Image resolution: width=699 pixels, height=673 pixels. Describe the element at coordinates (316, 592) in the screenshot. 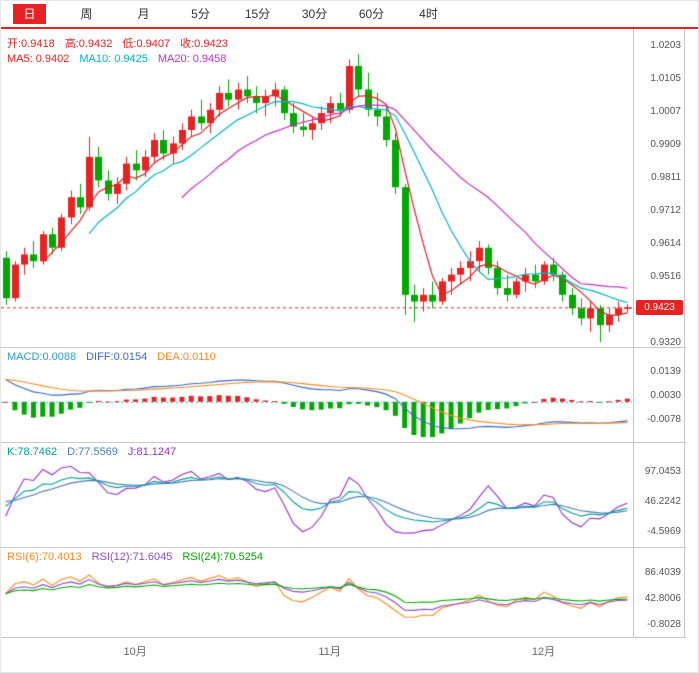

I see `rsi-panel-canvas` at that location.